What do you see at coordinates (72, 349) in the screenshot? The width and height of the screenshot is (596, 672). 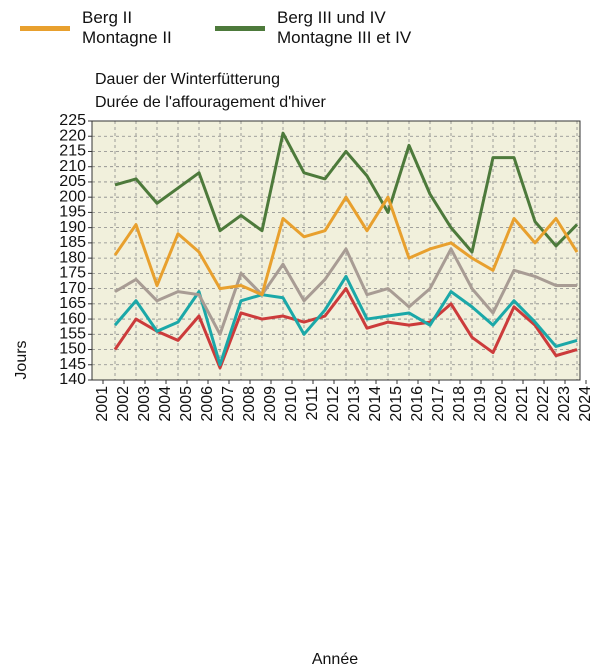 I see `y-tick-label: 150` at bounding box center [72, 349].